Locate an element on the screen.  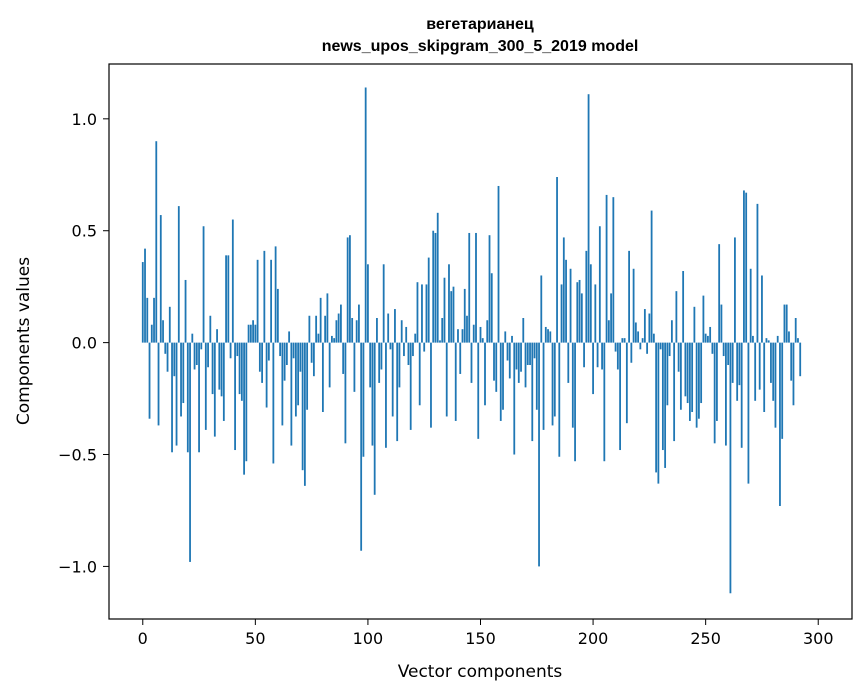
x-axis-label: Vector components is located at coordinates (480, 672).